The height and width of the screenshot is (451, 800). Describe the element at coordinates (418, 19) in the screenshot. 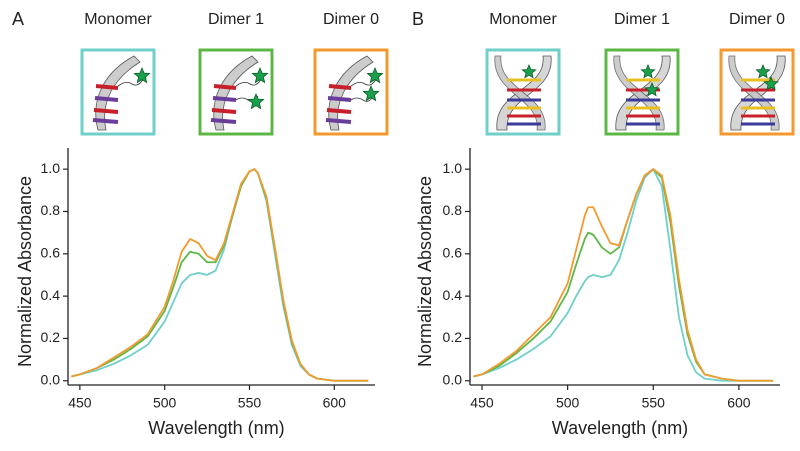

I see `panel-label: B` at that location.